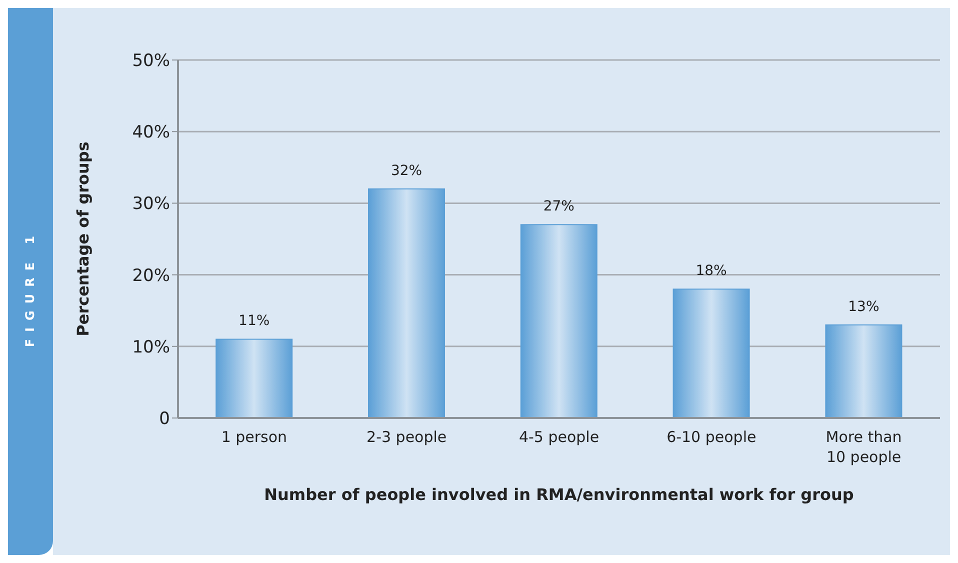 The width and height of the screenshot is (958, 563). What do you see at coordinates (711, 271) in the screenshot?
I see `data-label: 18%` at bounding box center [711, 271].